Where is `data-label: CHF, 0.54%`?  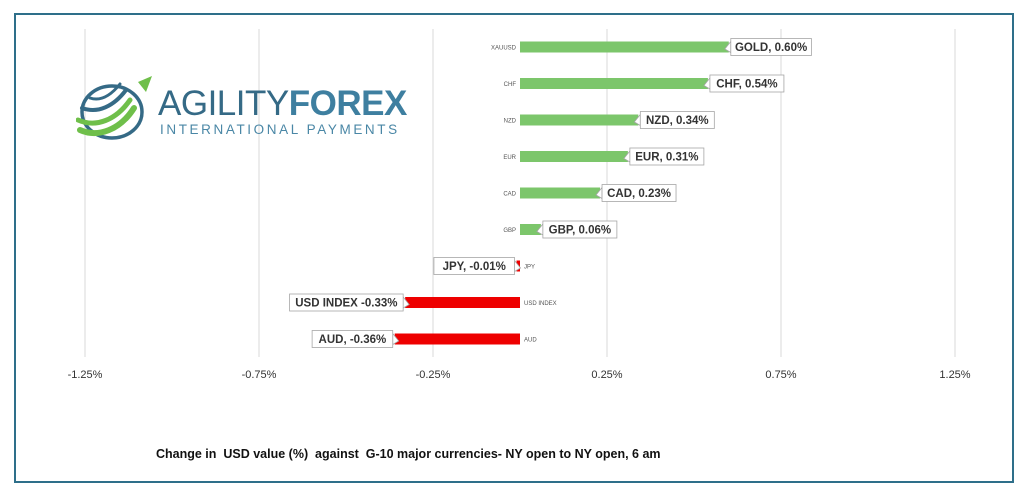 data-label: CHF, 0.54% is located at coordinates (746, 85).